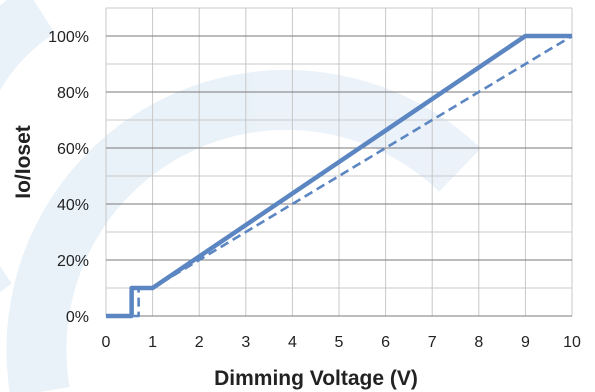 The height and width of the screenshot is (392, 595). What do you see at coordinates (23, 162) in the screenshot?
I see `y-axis-title: Io/Ioset` at bounding box center [23, 162].